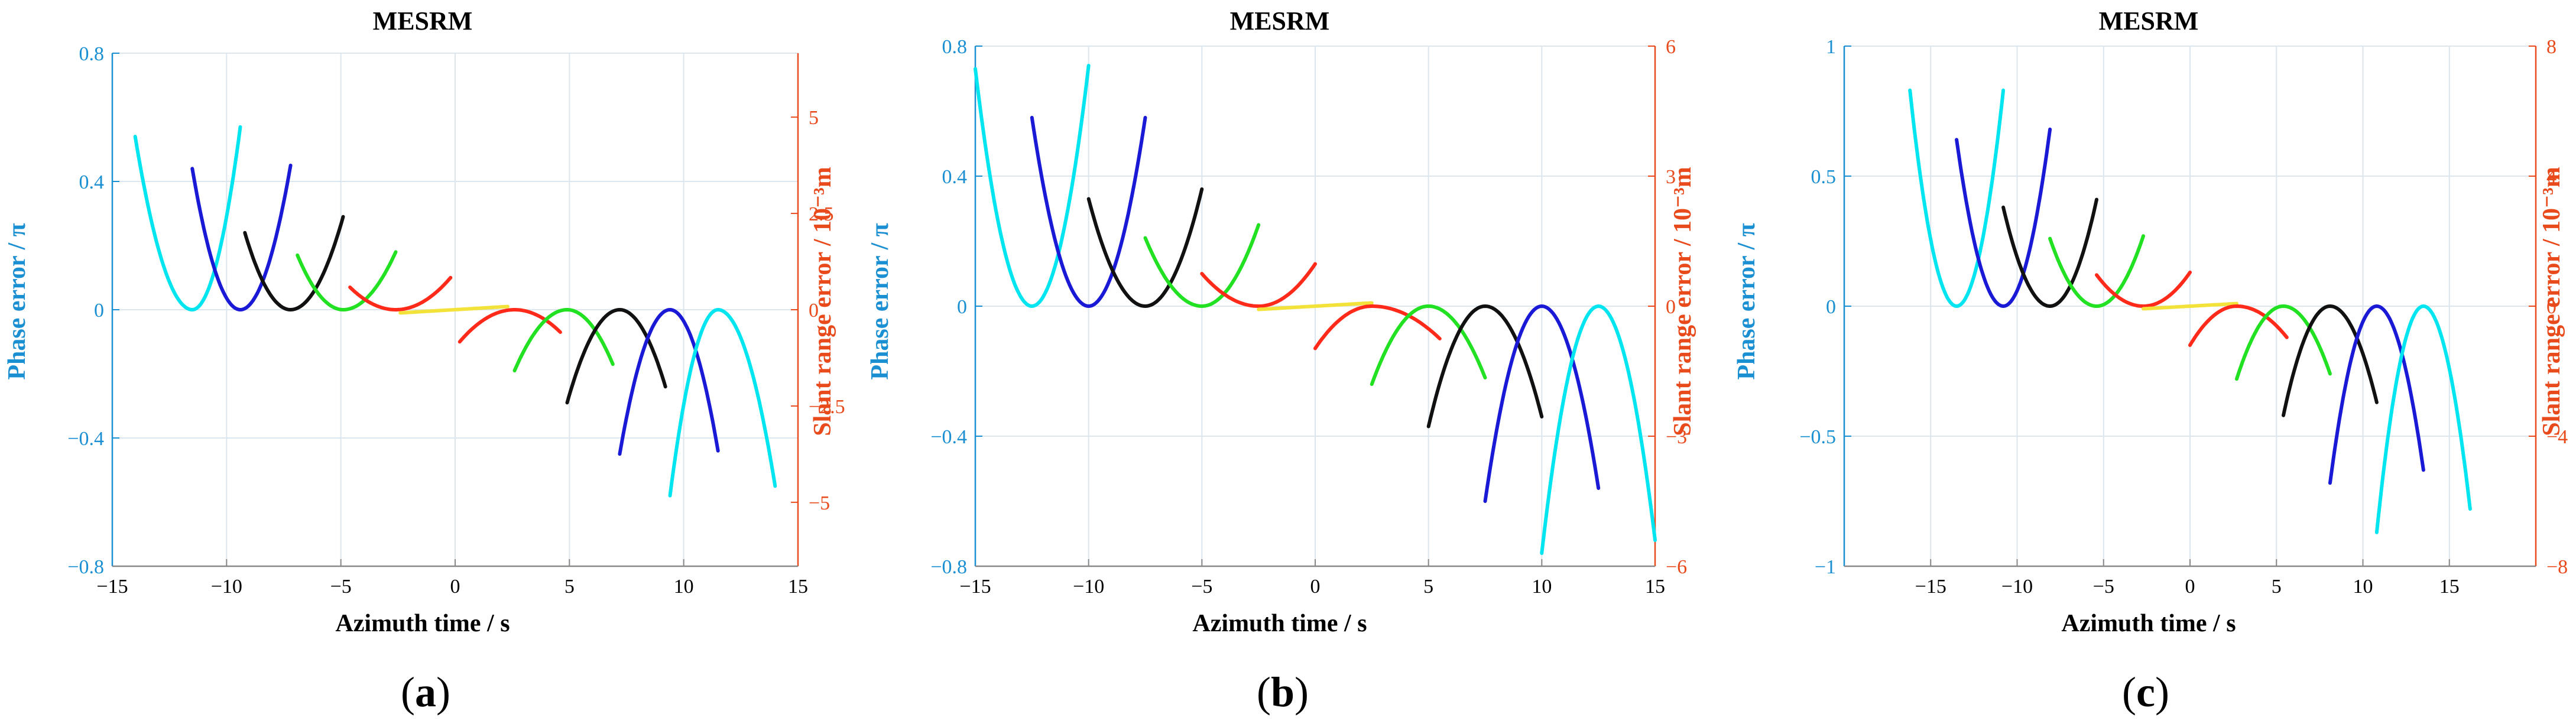 Image resolution: width=2576 pixels, height=727 pixels. I want to click on panel-label: (a), so click(425, 692).